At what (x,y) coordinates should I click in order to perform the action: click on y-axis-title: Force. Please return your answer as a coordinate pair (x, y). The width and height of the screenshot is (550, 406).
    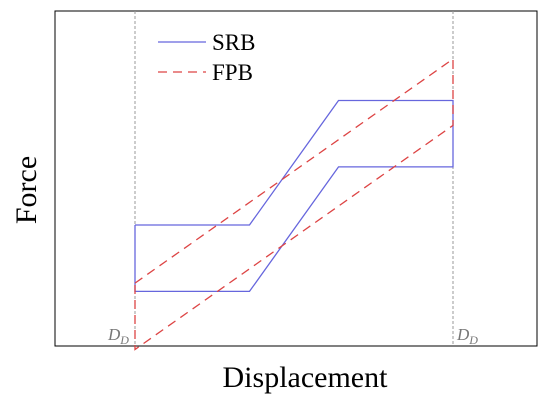
    Looking at the image, I should click on (26, 190).